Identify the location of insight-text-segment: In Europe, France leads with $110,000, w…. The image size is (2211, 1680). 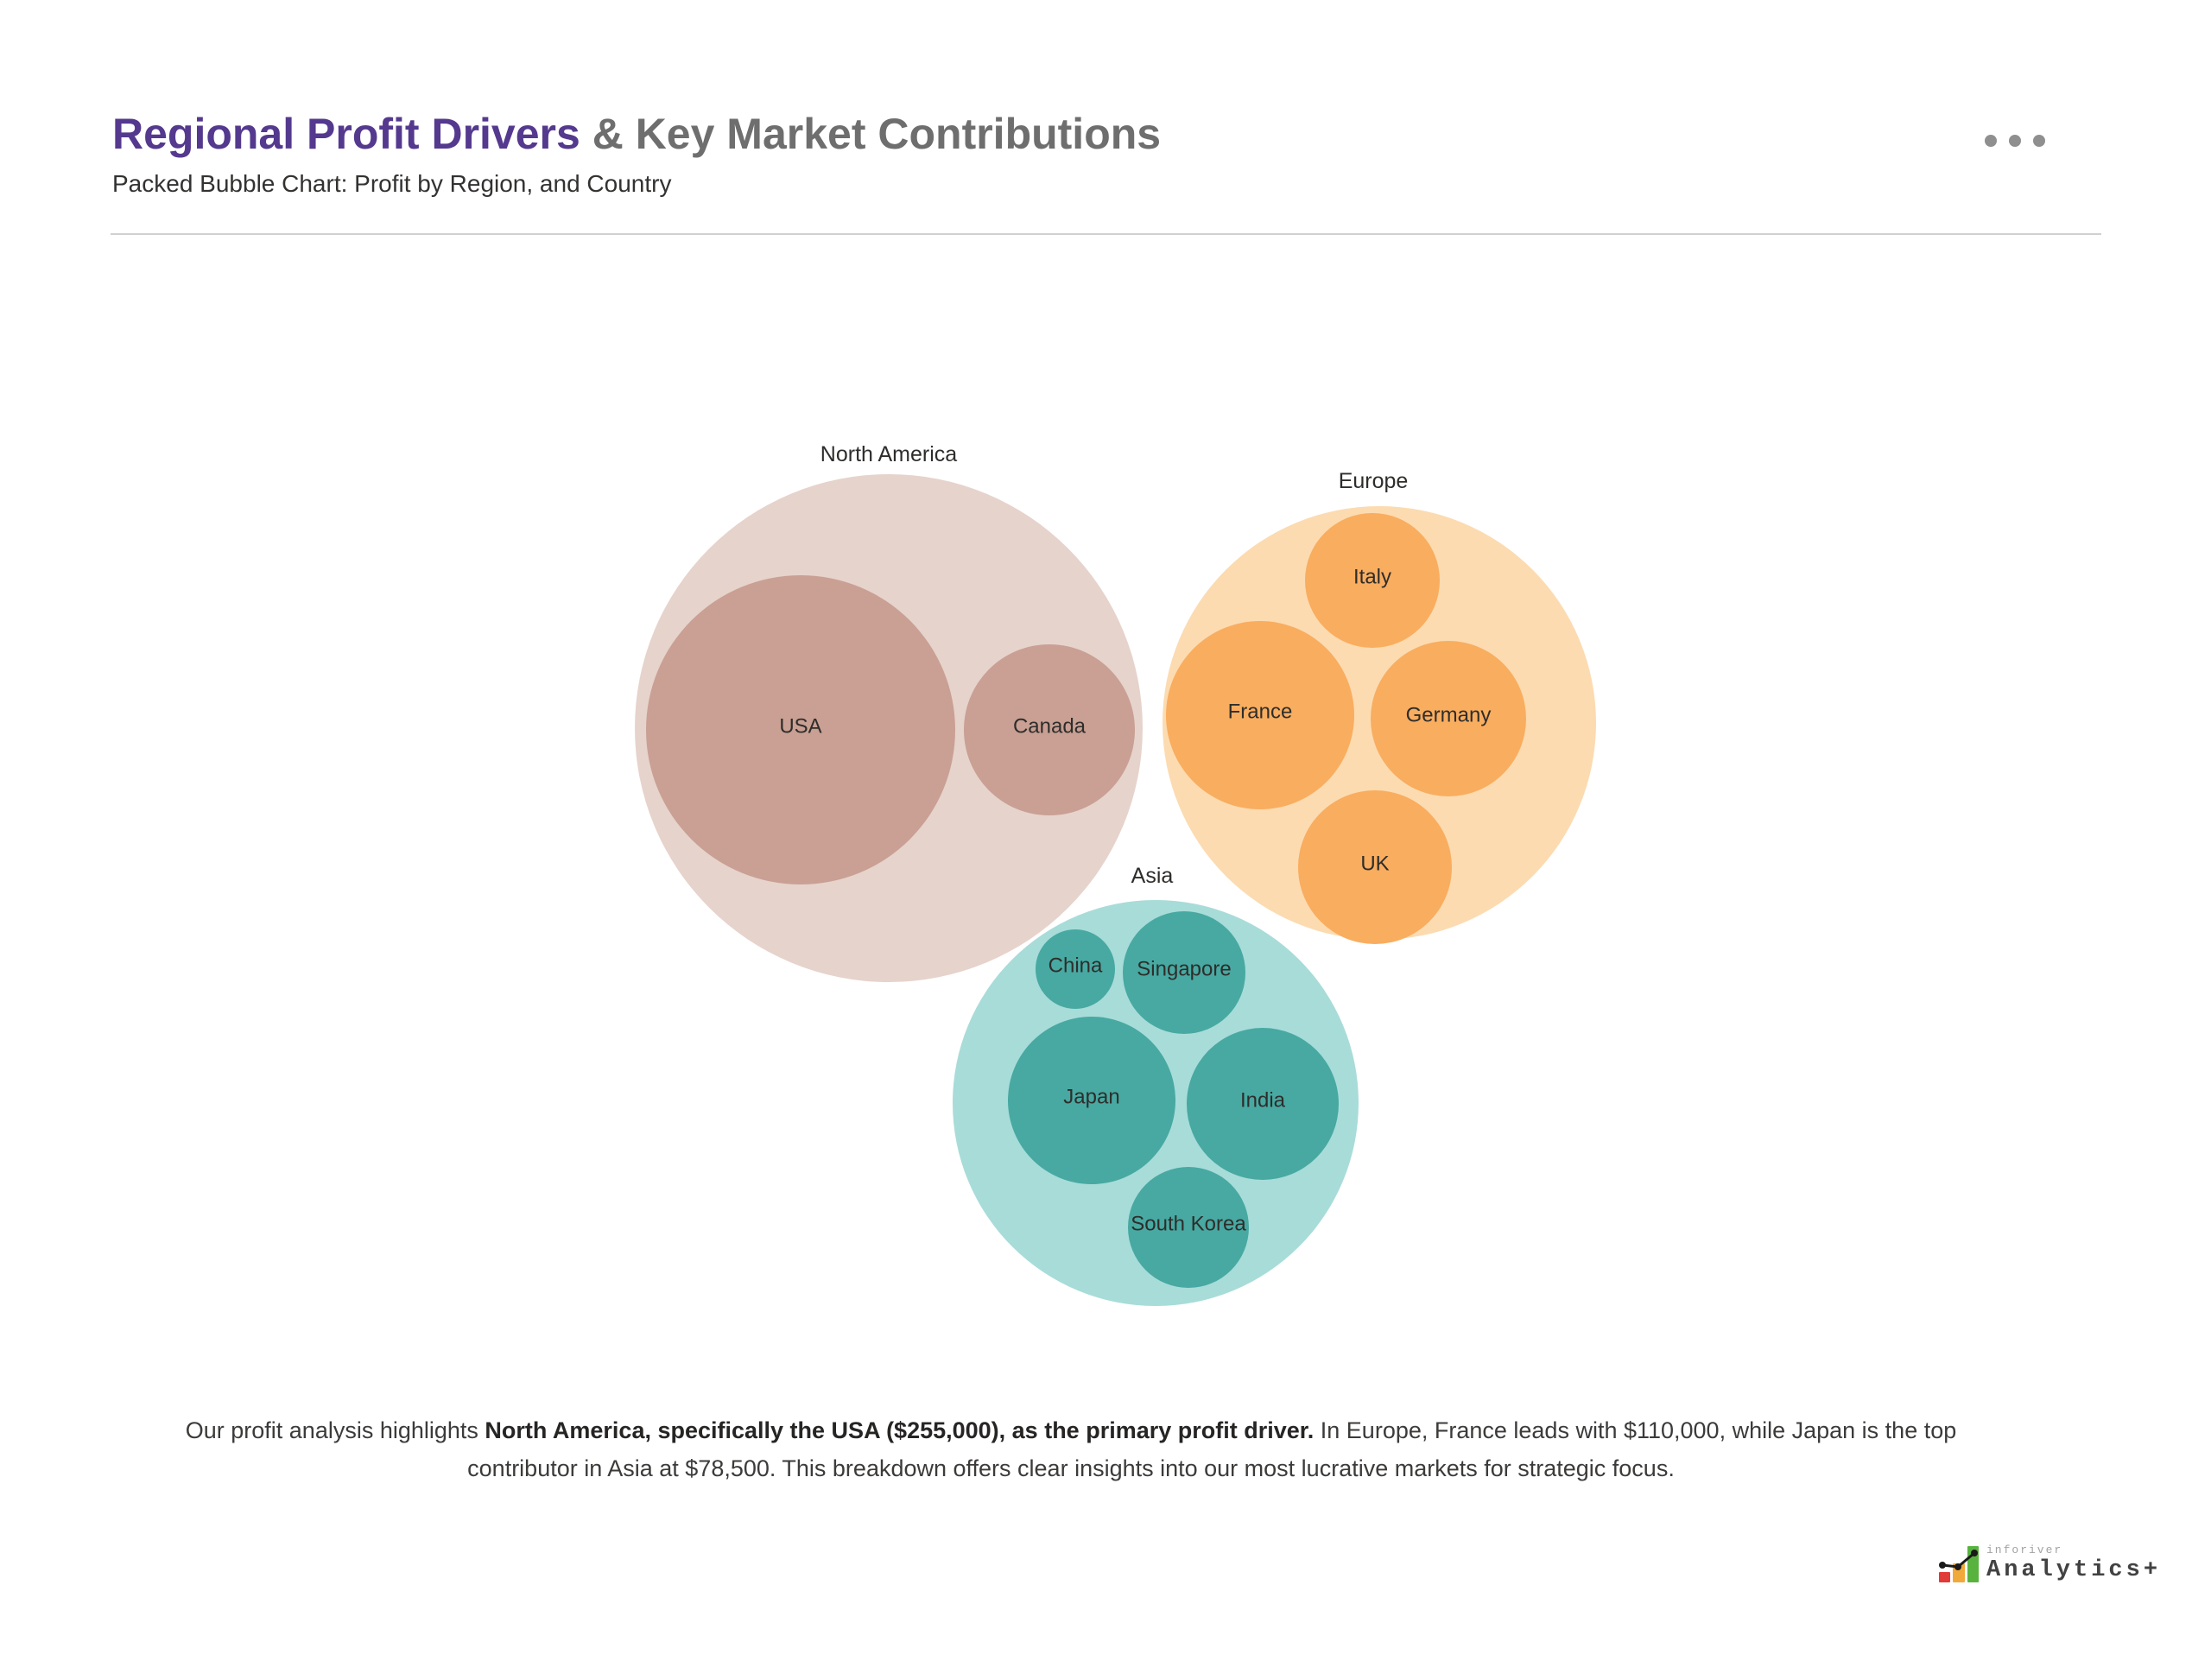
(1212, 1449).